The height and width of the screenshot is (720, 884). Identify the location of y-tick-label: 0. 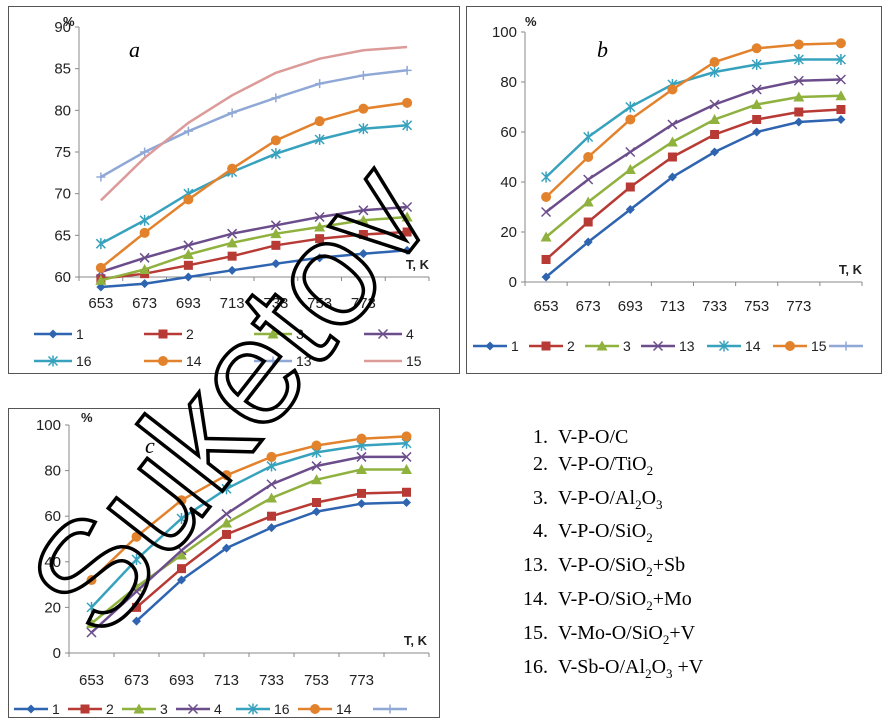
(513, 282).